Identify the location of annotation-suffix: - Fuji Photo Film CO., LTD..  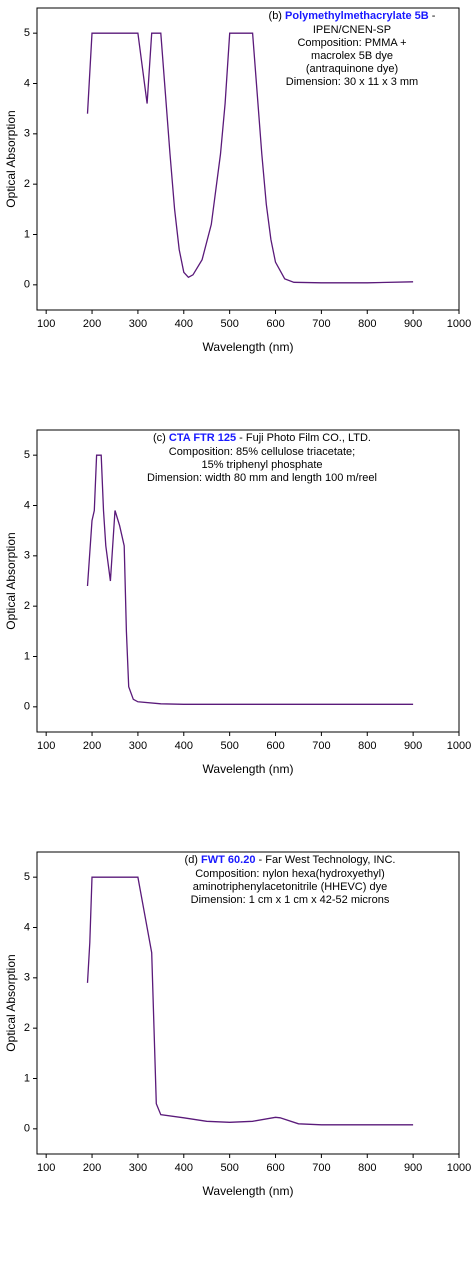
(305, 438).